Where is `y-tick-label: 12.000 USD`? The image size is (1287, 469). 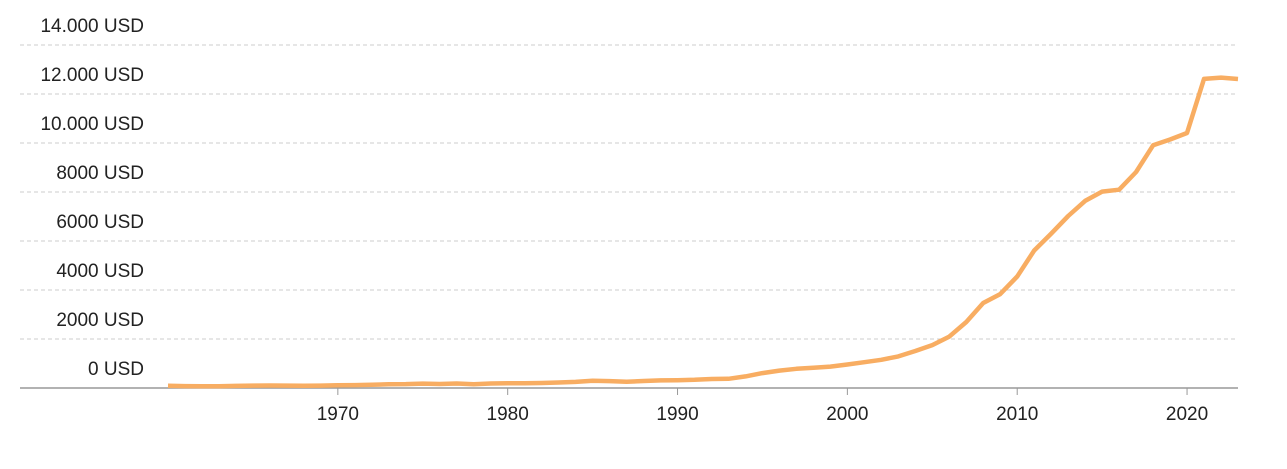
y-tick-label: 12.000 USD is located at coordinates (92, 75).